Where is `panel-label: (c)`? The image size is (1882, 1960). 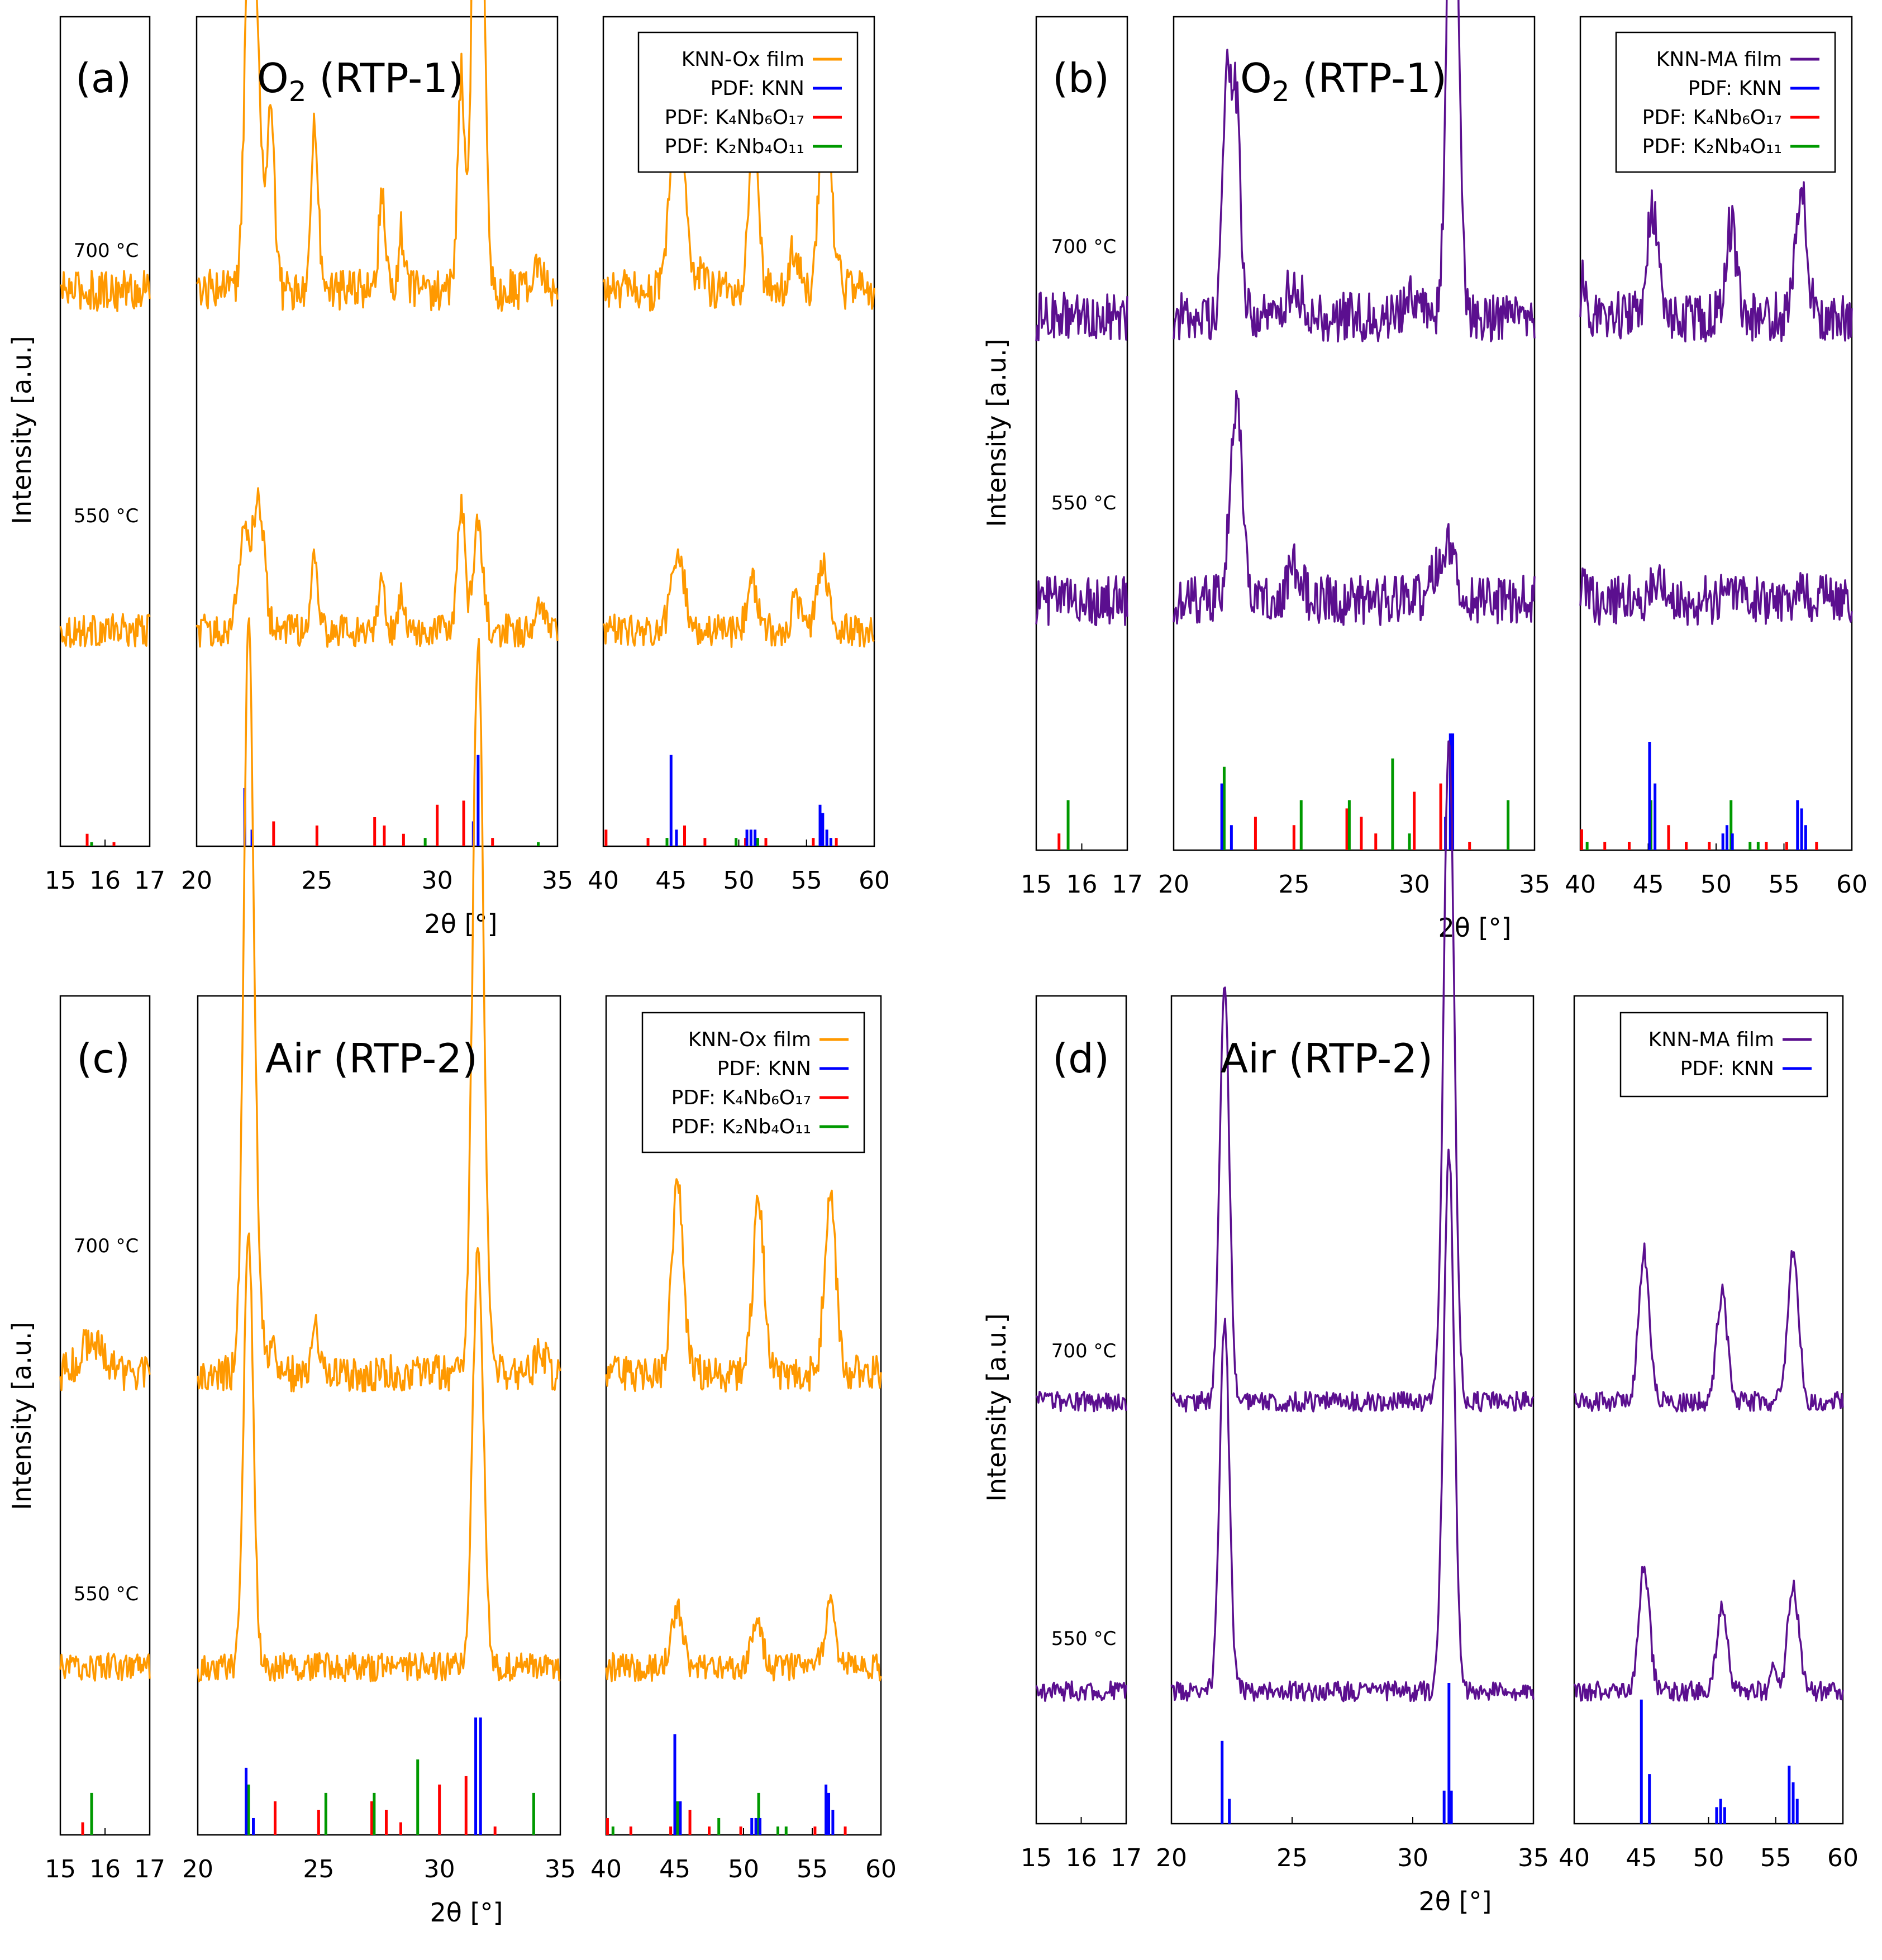
panel-label: (c) is located at coordinates (103, 1058).